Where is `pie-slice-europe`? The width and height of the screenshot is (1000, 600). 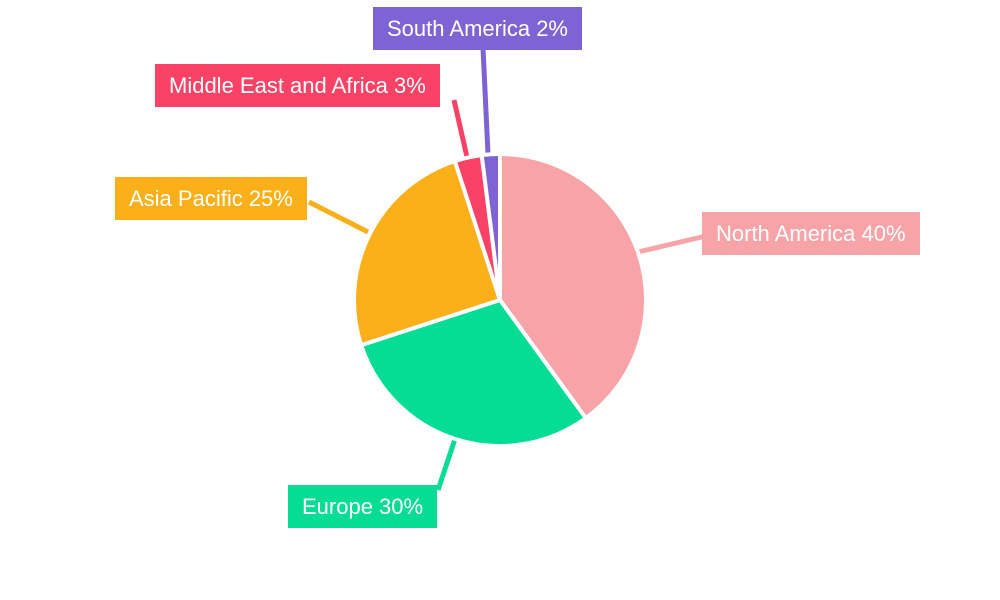 pie-slice-europe is located at coordinates (473, 373).